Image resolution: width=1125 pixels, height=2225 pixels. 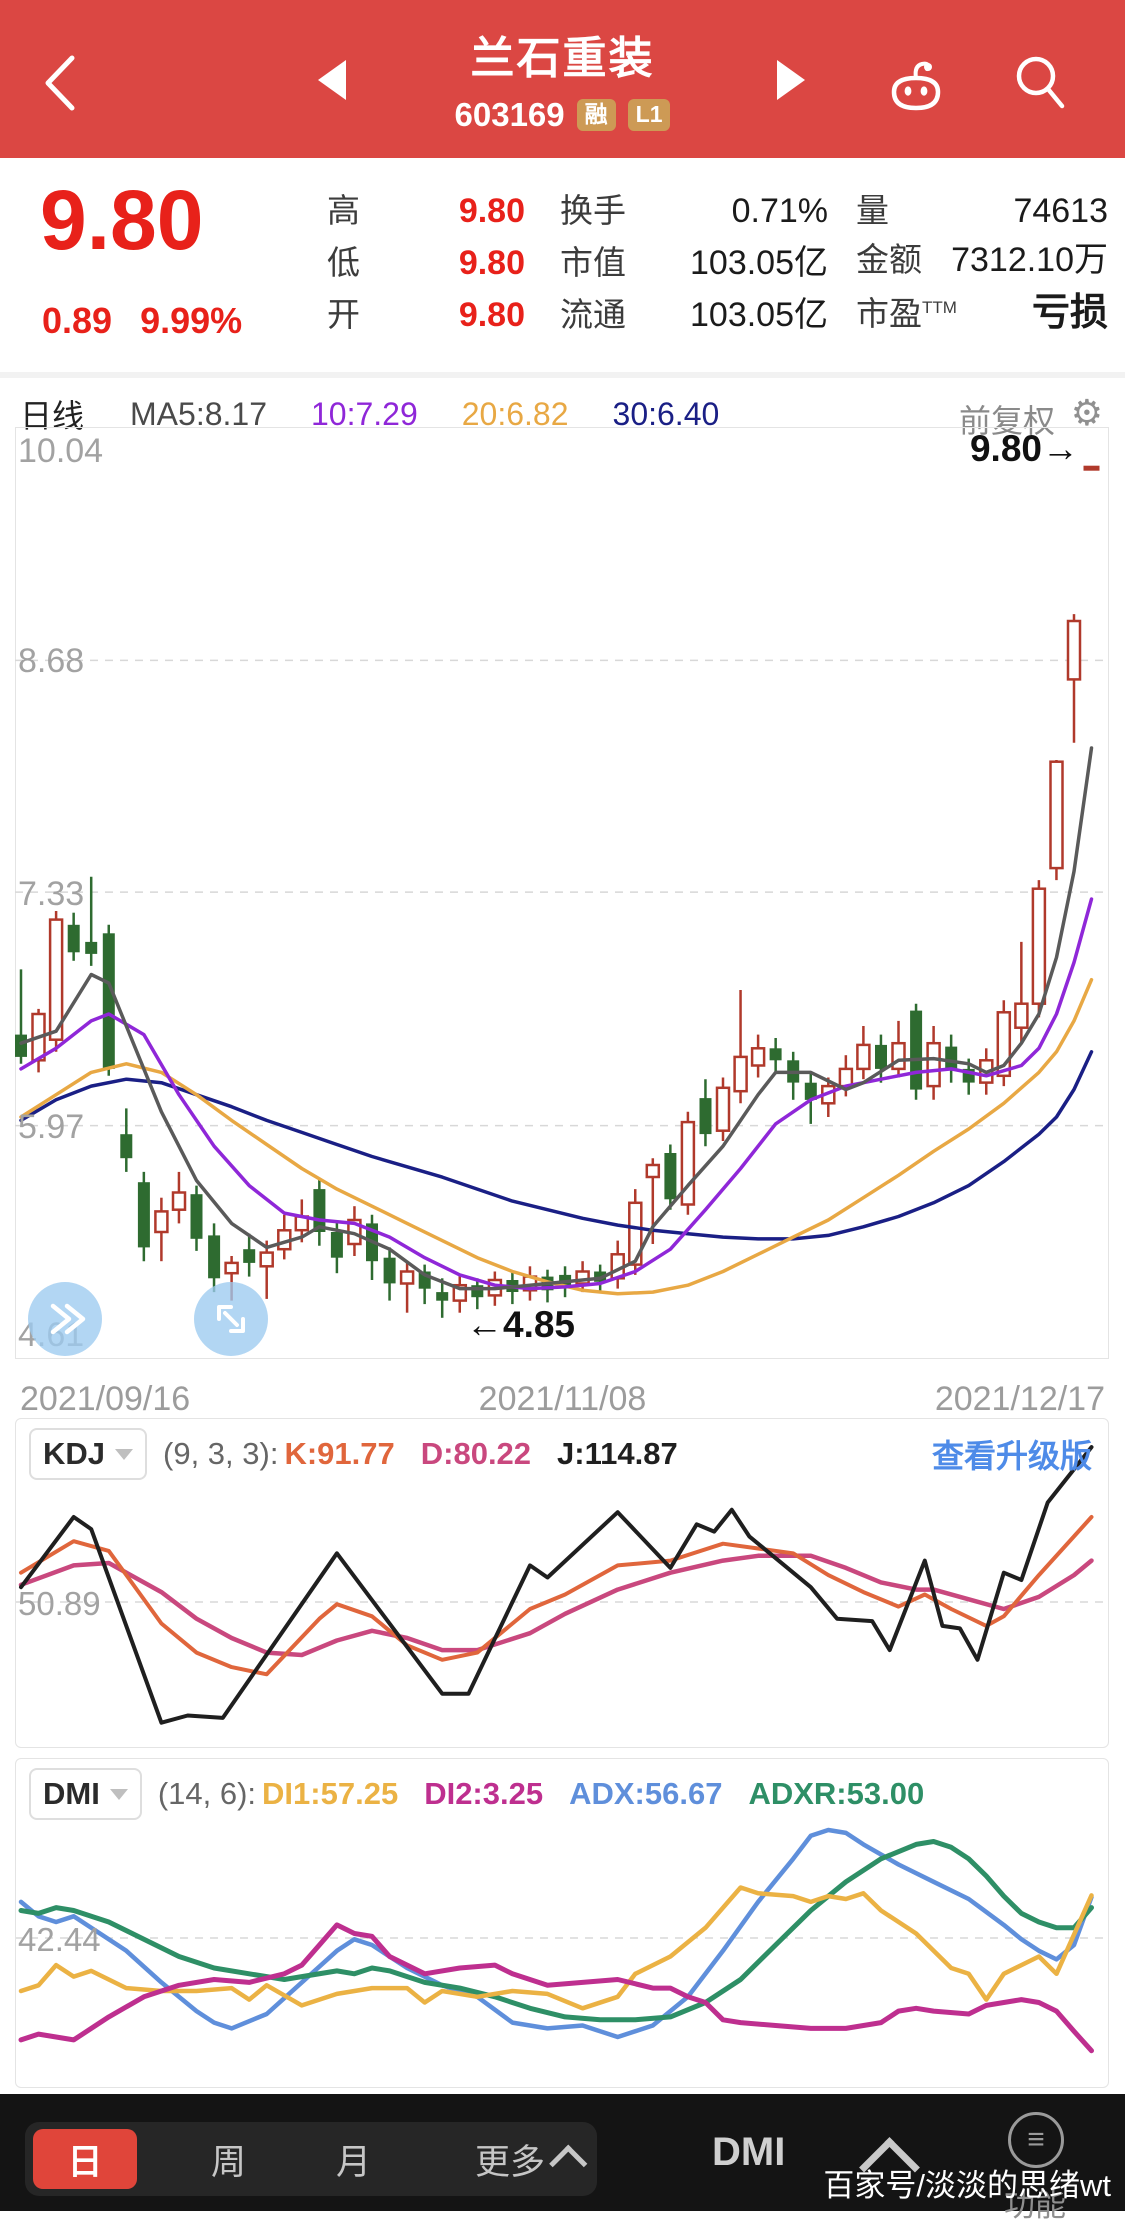 What do you see at coordinates (836, 1793) in the screenshot?
I see `dmi-adxr-value: ADXR:53.00` at bounding box center [836, 1793].